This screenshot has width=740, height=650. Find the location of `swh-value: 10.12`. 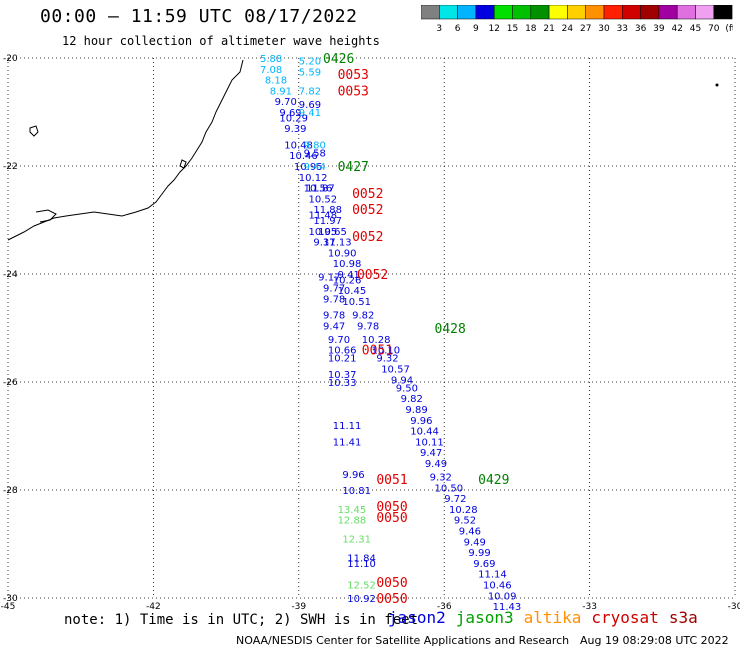

swh-value: 10.12 is located at coordinates (313, 178).